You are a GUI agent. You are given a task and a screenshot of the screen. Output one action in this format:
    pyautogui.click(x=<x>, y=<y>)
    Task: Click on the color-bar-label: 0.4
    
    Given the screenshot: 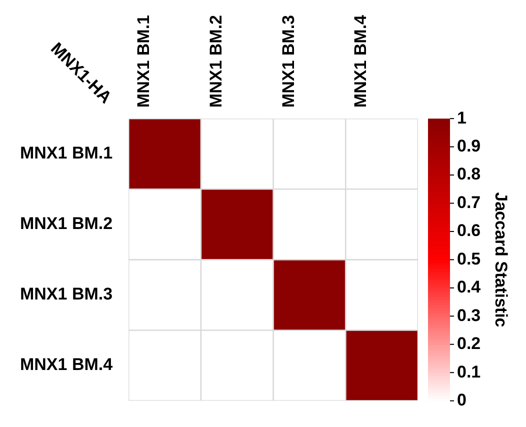 What is the action you would take?
    pyautogui.click(x=469, y=287)
    